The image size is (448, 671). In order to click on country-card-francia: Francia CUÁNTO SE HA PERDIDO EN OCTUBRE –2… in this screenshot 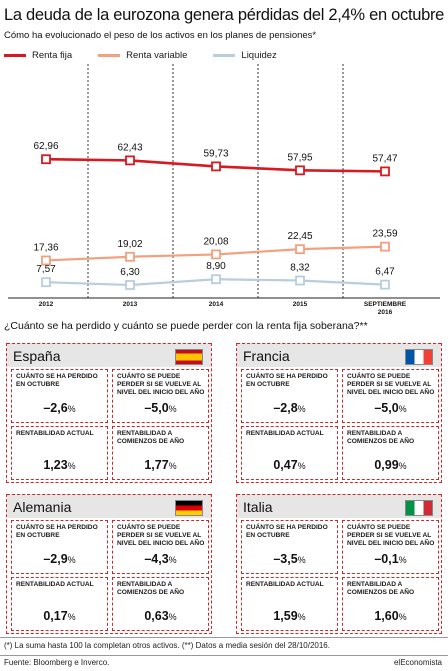, I will do `click(339, 413)`.